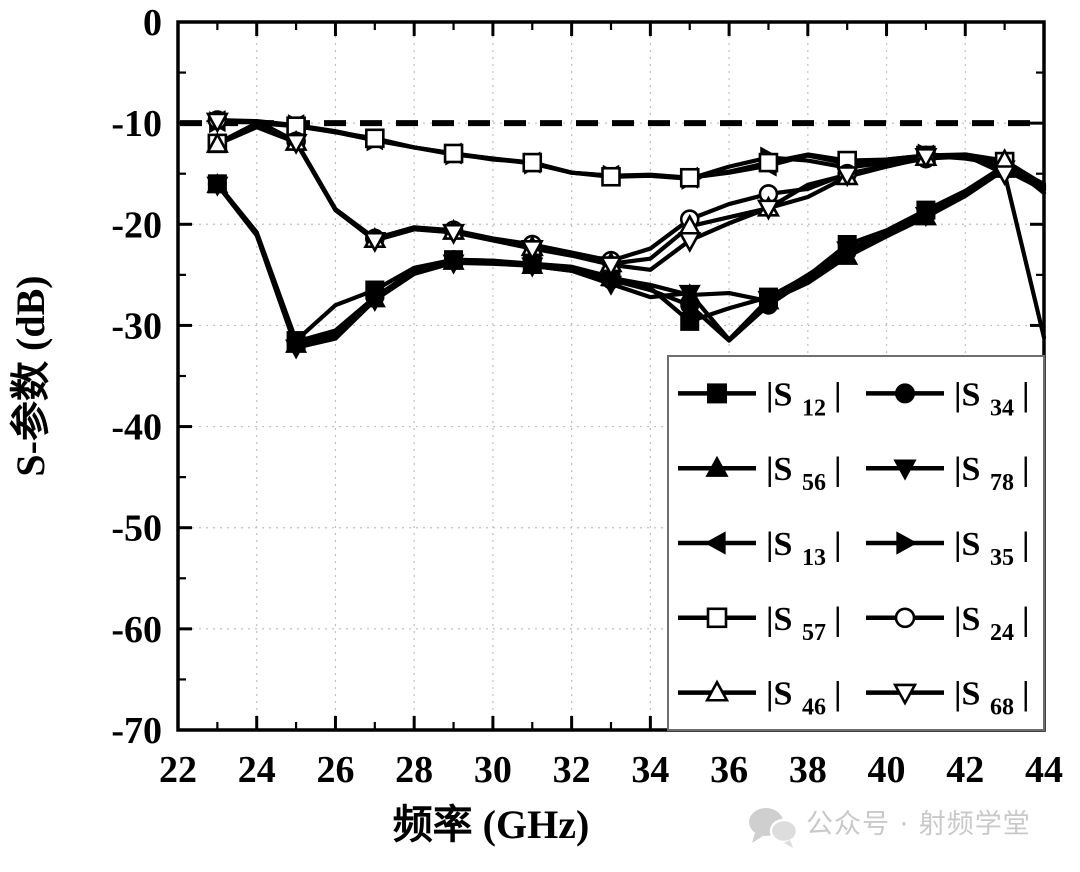 The height and width of the screenshot is (872, 1080). Describe the element at coordinates (808, 770) in the screenshot. I see `x-tick-label: 38` at that location.